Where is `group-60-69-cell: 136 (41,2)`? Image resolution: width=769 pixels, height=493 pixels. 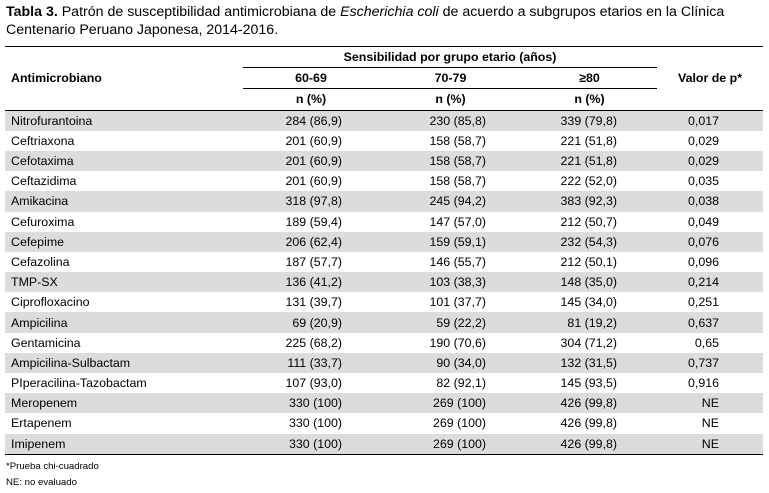 group-60-69-cell: 136 (41,2) is located at coordinates (311, 282).